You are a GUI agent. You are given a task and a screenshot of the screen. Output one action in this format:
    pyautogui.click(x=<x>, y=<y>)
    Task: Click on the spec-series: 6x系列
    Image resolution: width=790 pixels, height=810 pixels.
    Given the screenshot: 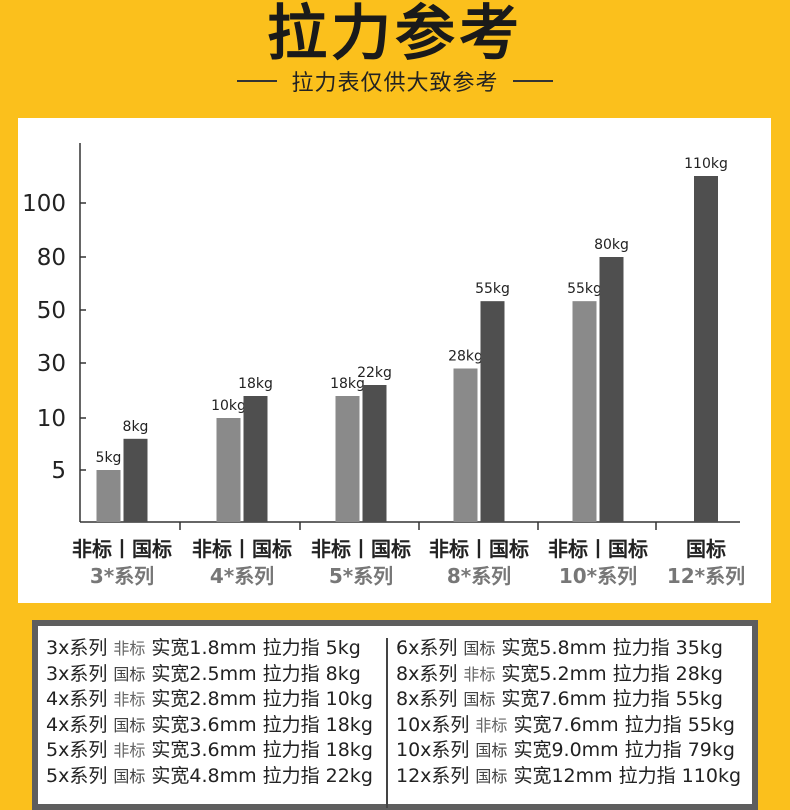 What is the action you would take?
    pyautogui.click(x=427, y=648)
    